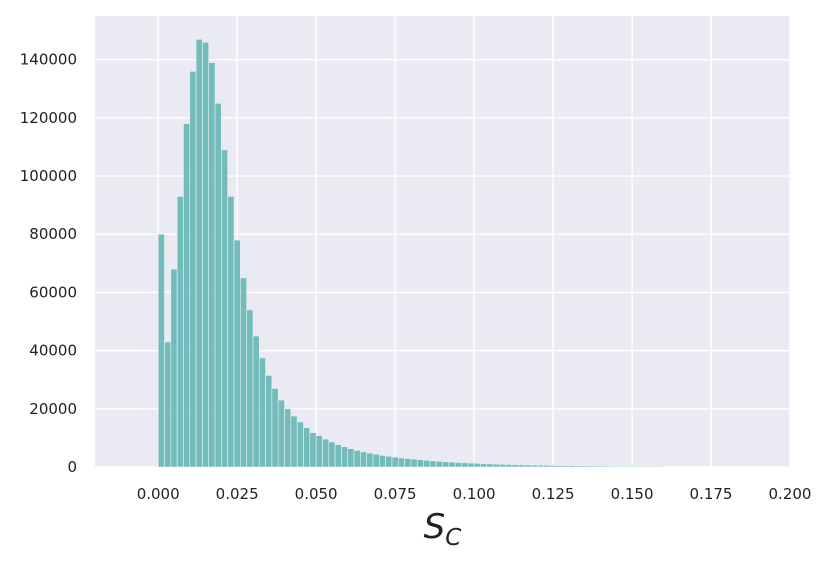 The width and height of the screenshot is (828, 561). I want to click on x-tick-label: 0.150, so click(632, 494).